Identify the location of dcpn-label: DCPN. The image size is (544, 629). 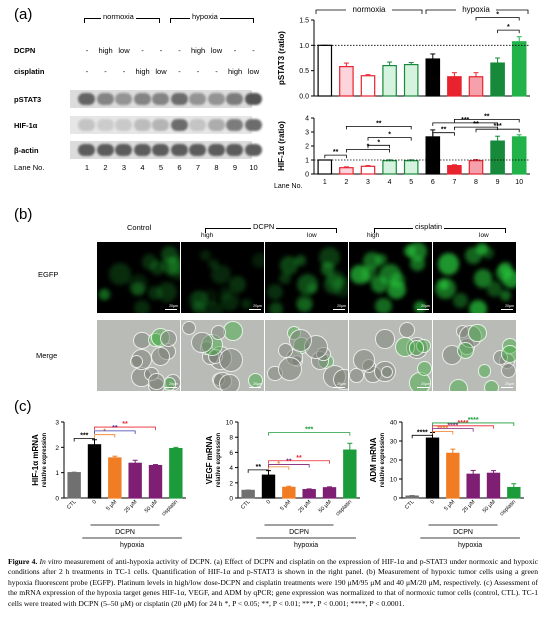
(125, 532).